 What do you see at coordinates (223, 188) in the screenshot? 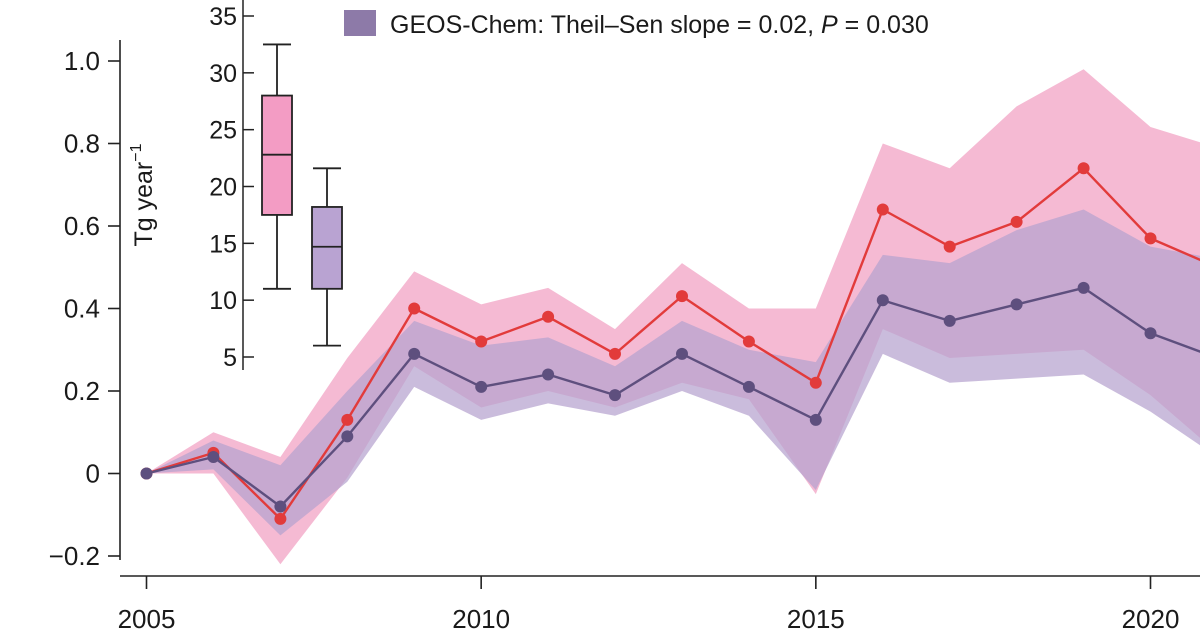
I see `inset-y-tick-label: 20` at bounding box center [223, 188].